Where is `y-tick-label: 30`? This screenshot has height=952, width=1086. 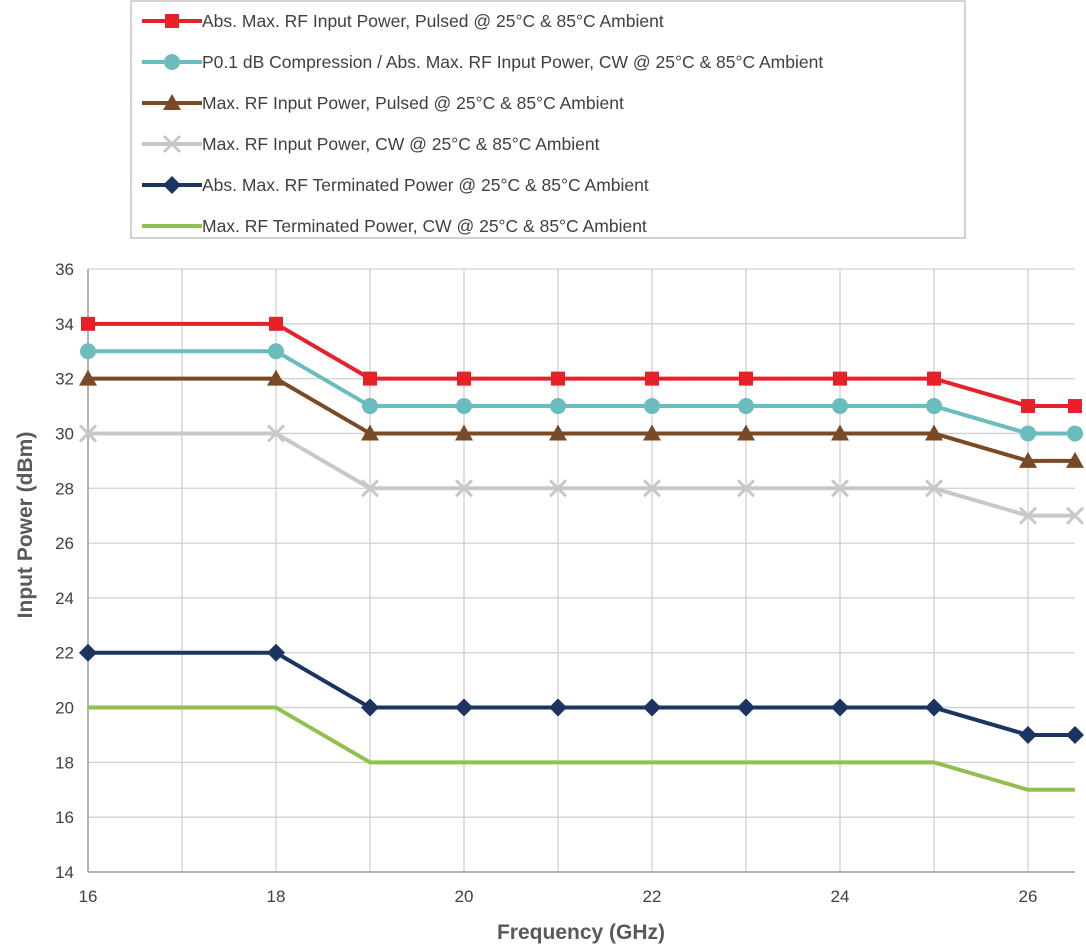 y-tick-label: 30 is located at coordinates (64, 433).